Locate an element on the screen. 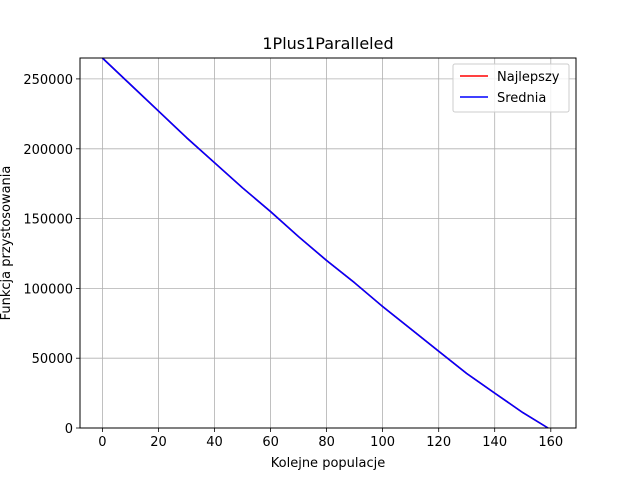 The height and width of the screenshot is (480, 640). x-tick-label: 80 is located at coordinates (326, 442).